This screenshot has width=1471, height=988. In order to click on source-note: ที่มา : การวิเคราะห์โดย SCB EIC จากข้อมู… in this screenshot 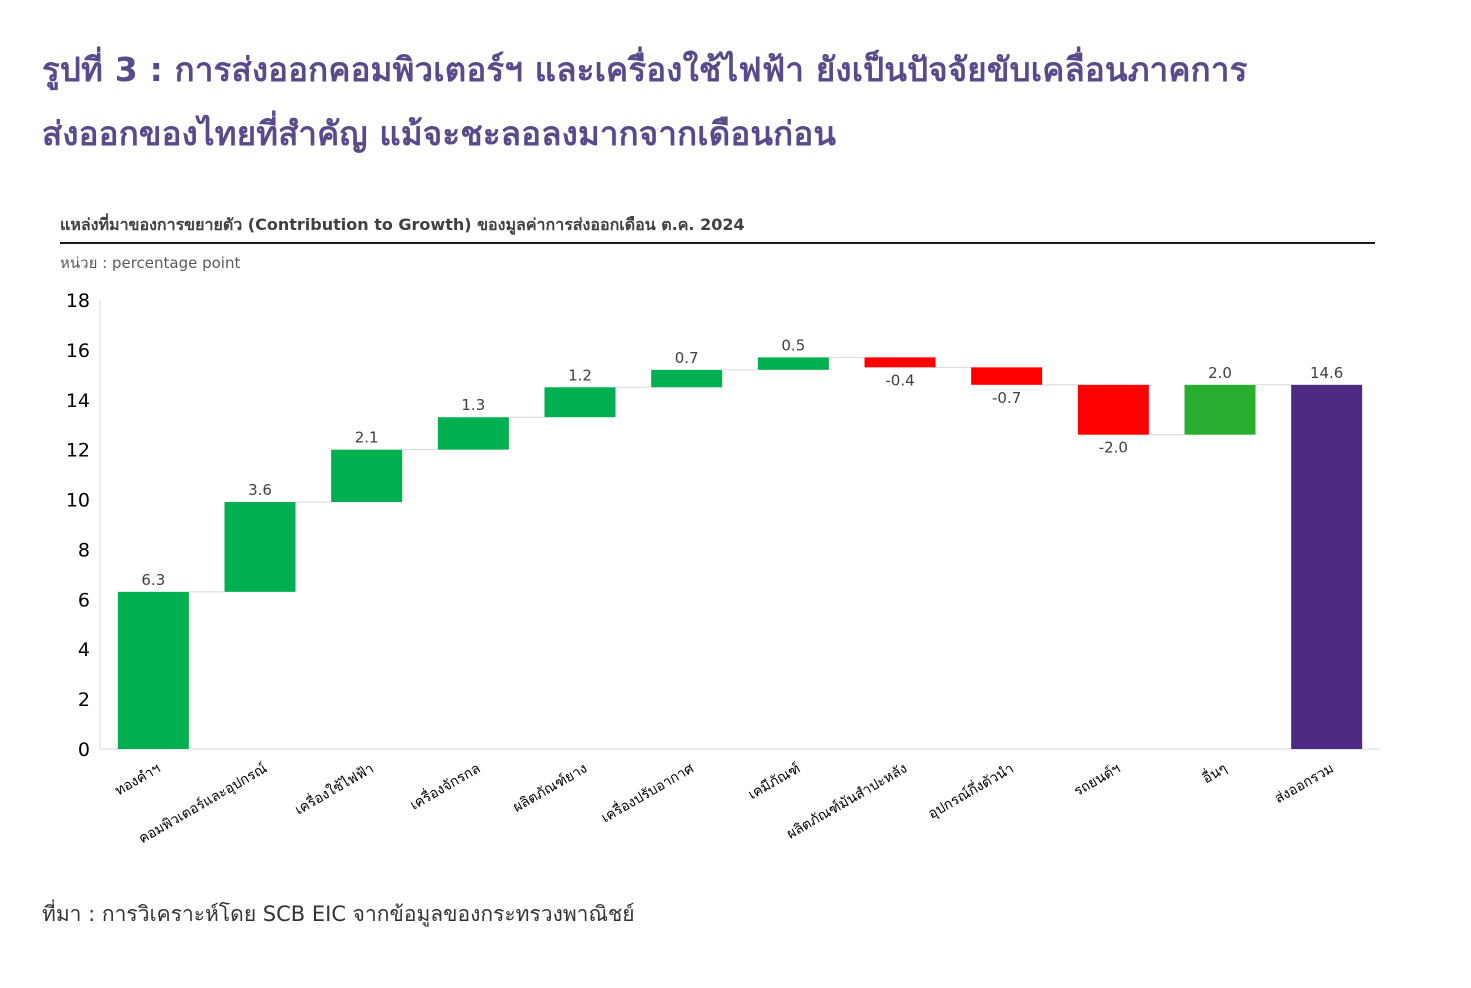, I will do `click(338, 914)`.